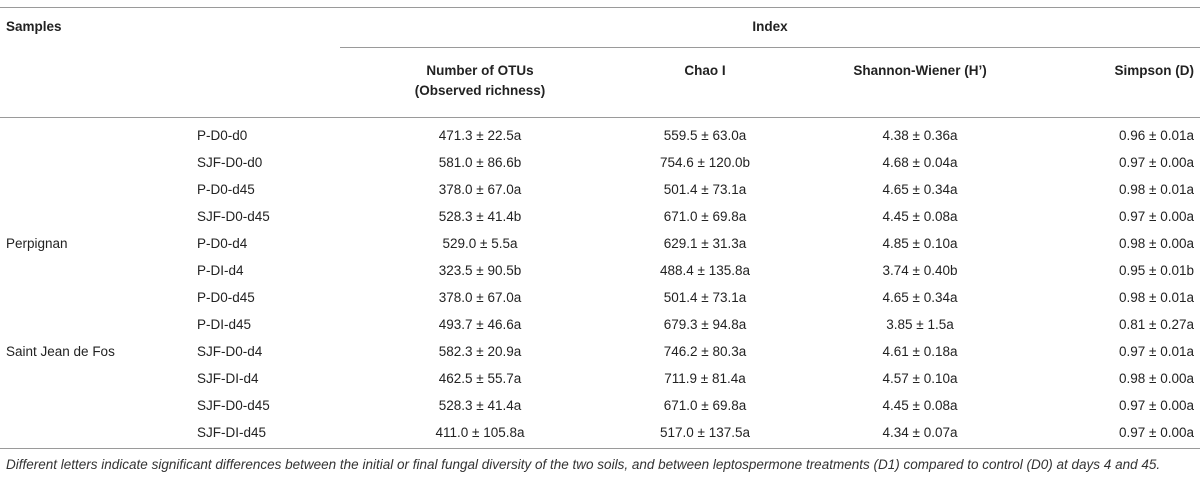  What do you see at coordinates (600, 117) in the screenshot?
I see `header-bottom-rule` at bounding box center [600, 117].